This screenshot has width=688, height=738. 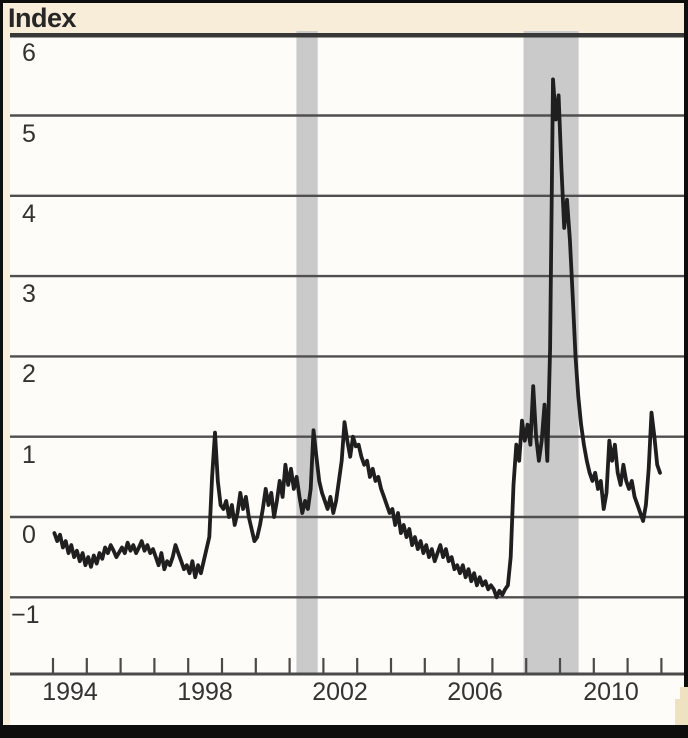 What do you see at coordinates (684, 694) in the screenshot?
I see `logo-fragment-top` at bounding box center [684, 694].